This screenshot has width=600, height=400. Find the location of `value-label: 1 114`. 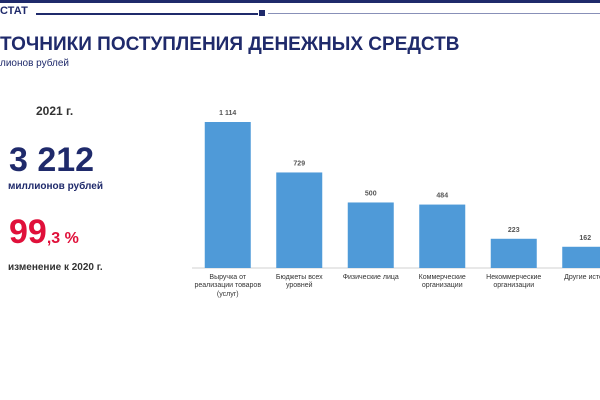

value-label: 1 114 is located at coordinates (227, 113).